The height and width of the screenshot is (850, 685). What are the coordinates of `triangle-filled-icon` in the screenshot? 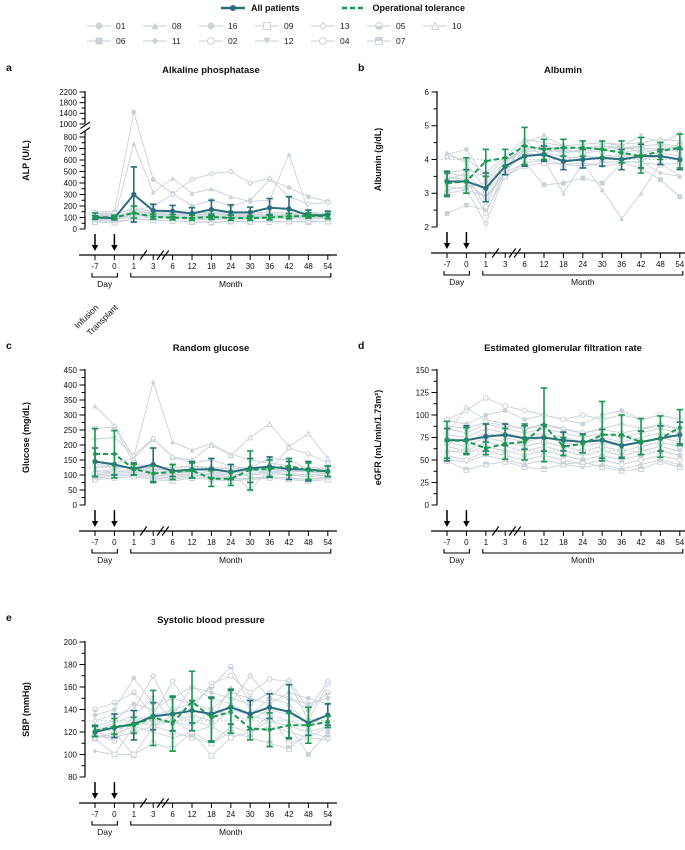 It's located at (155, 26).